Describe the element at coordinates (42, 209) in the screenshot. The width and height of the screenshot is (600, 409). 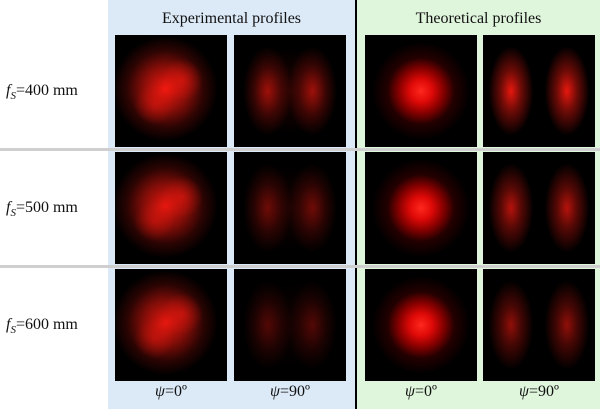
I see `row-label-500: fS=500 mm` at that location.